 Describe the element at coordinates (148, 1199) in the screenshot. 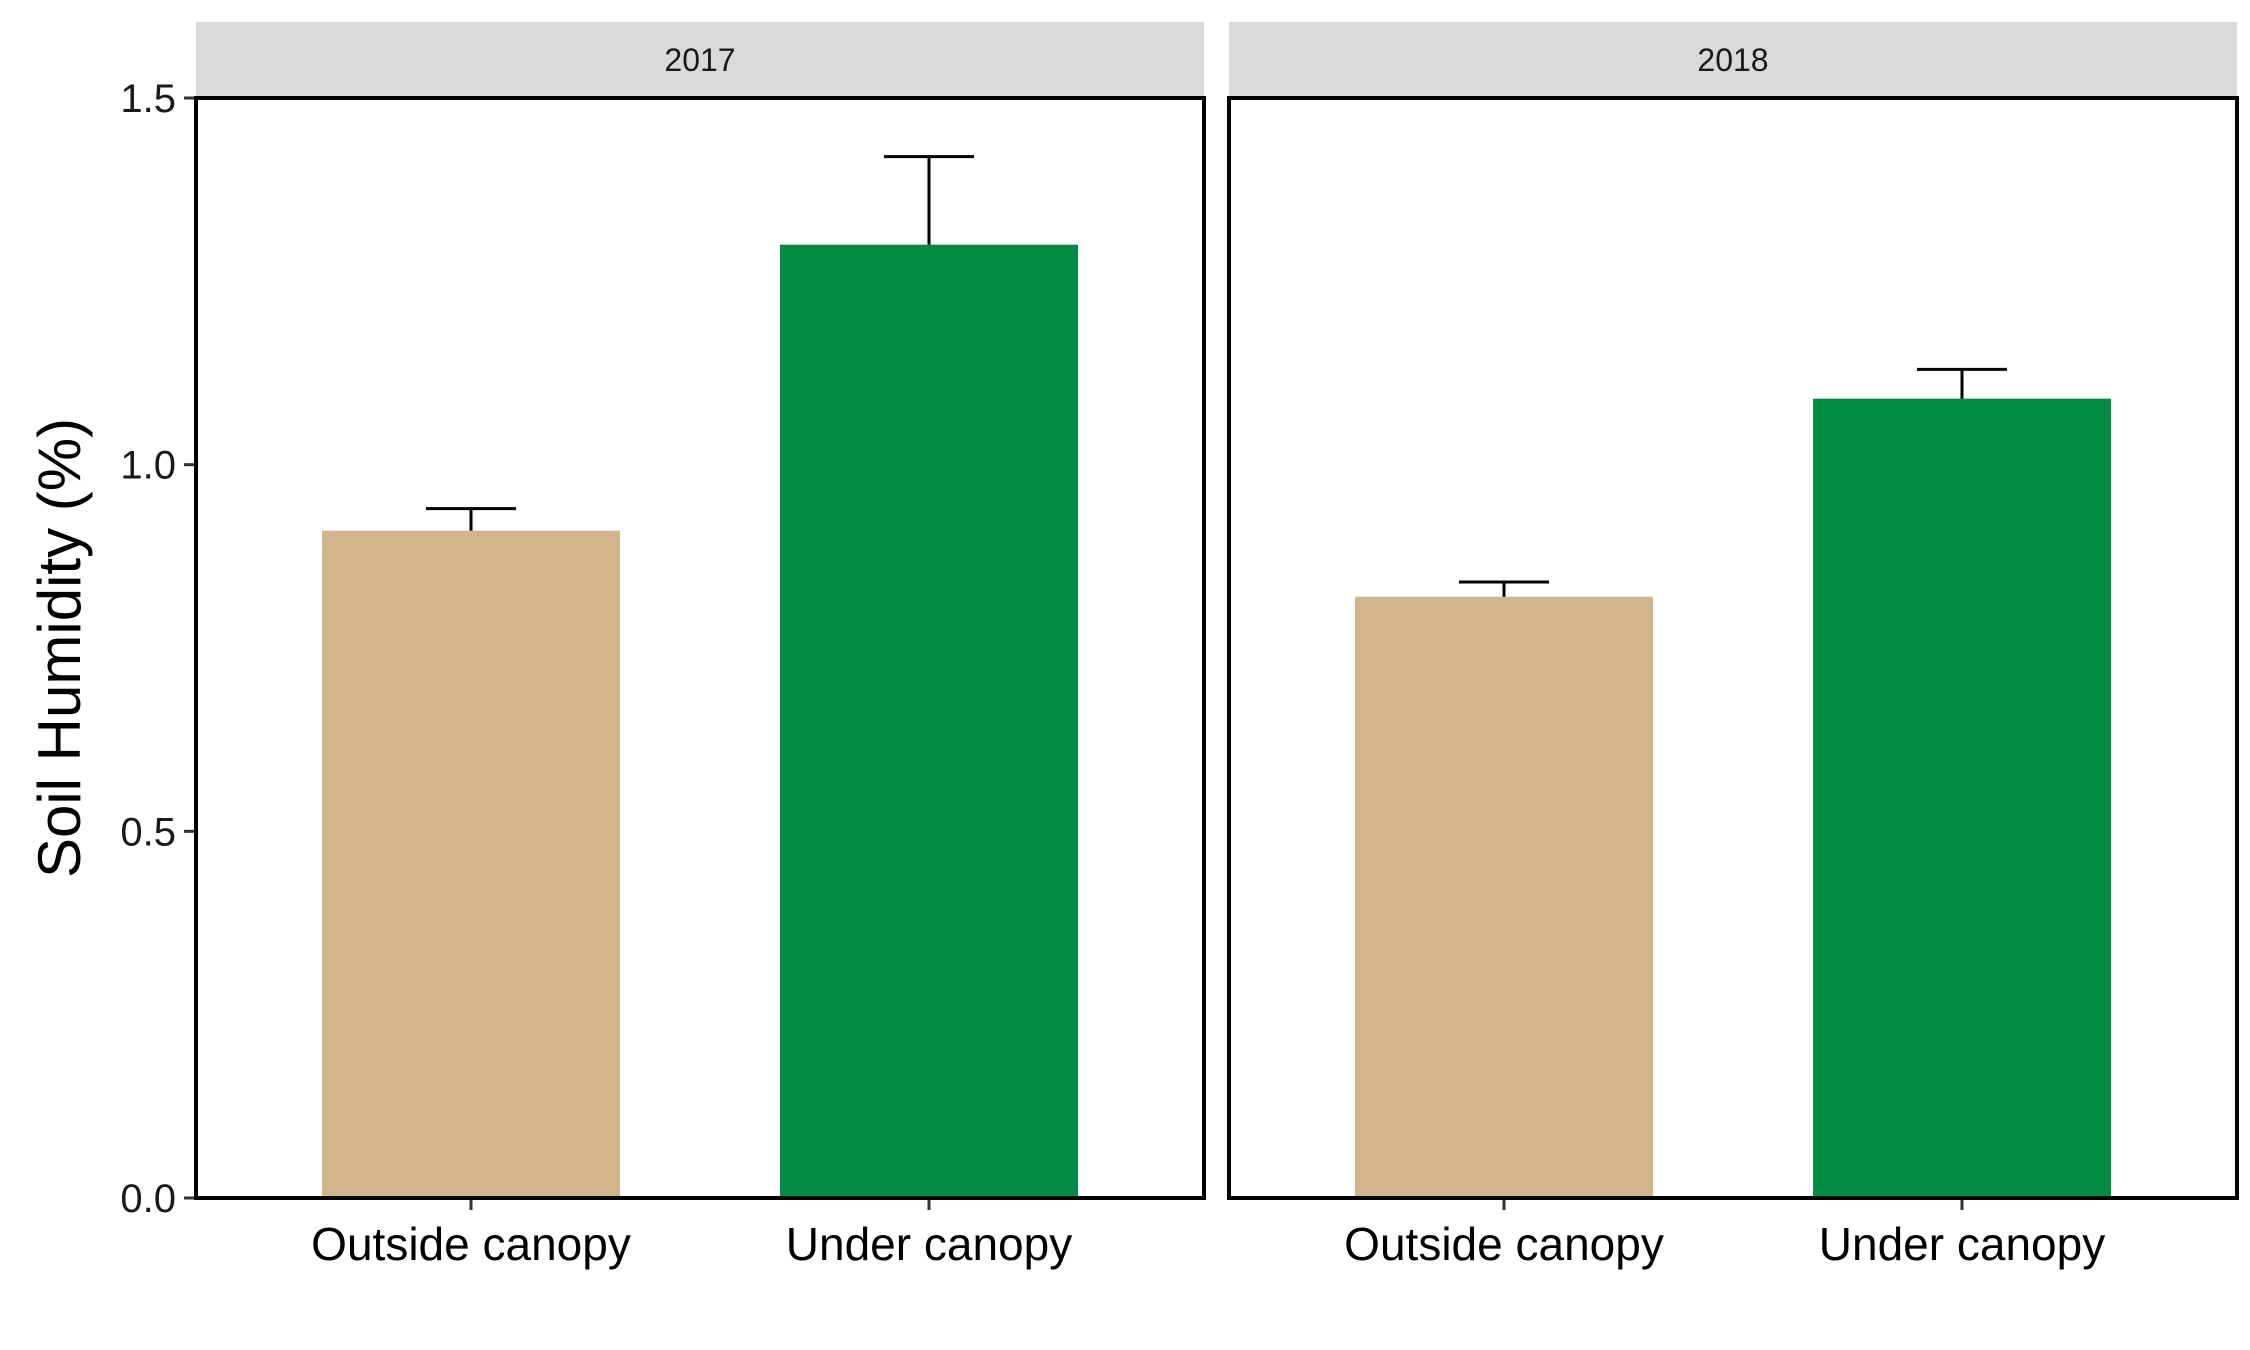

I see `y-tick-label: 0.0` at that location.